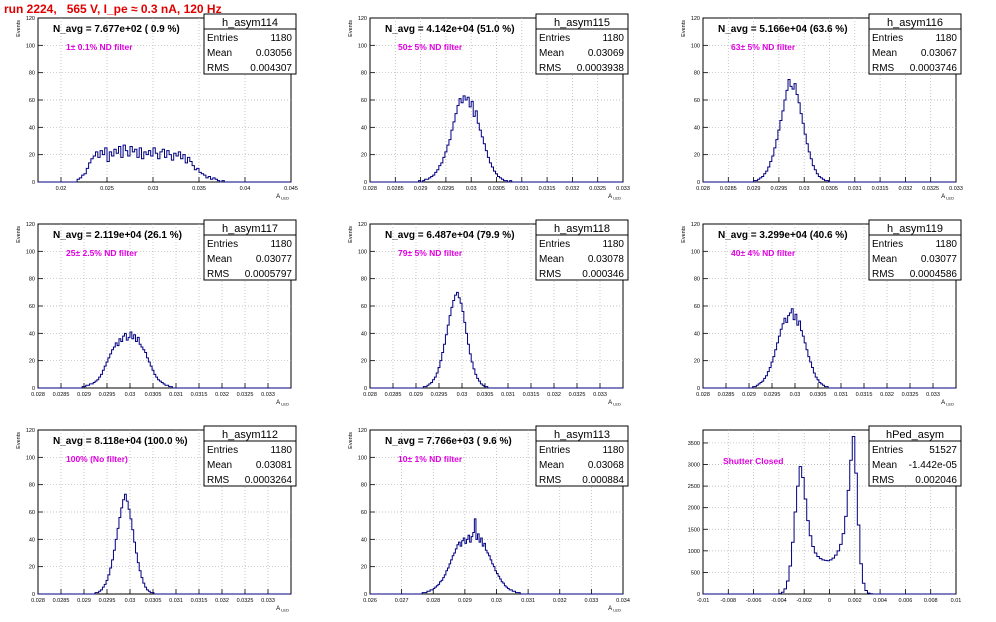 This screenshot has width=996, height=622. What do you see at coordinates (291, 189) in the screenshot?
I see `x-tick-label: 0.045` at bounding box center [291, 189].